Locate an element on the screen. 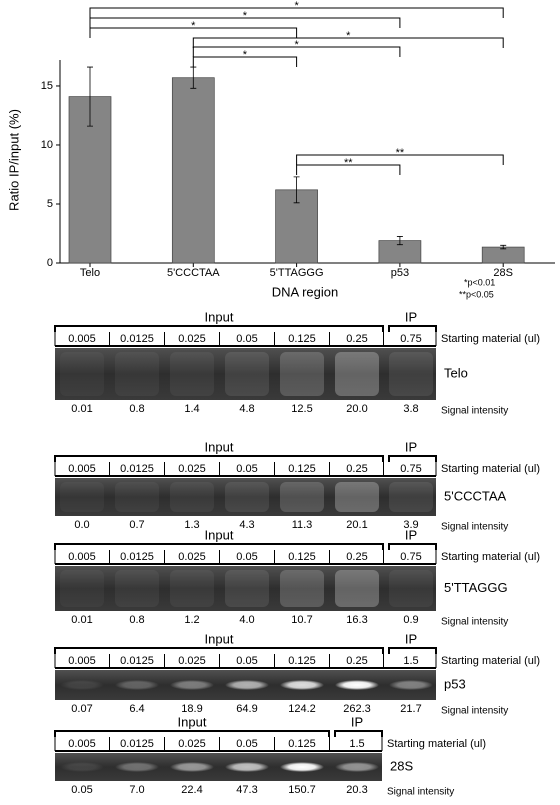  bar is located at coordinates (193, 170).